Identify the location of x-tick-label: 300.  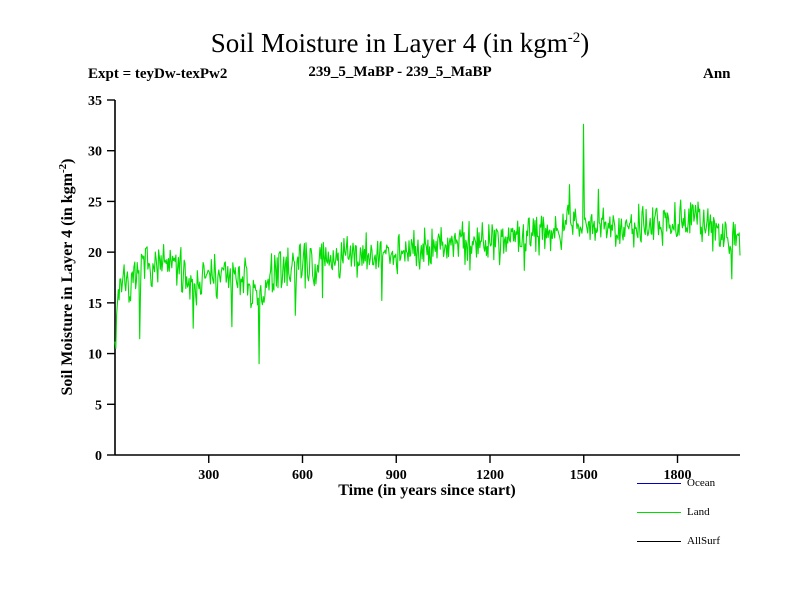
(208, 475).